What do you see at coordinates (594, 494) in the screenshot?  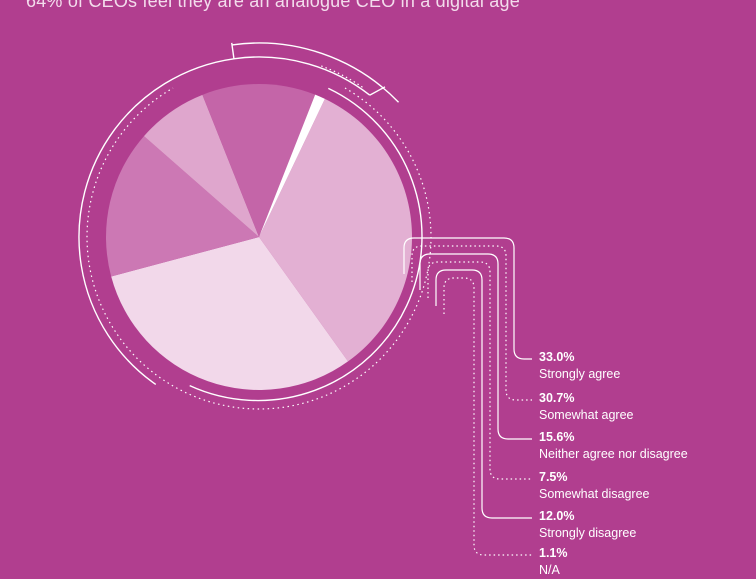 I see `legend-label: Somewhat disagree` at bounding box center [594, 494].